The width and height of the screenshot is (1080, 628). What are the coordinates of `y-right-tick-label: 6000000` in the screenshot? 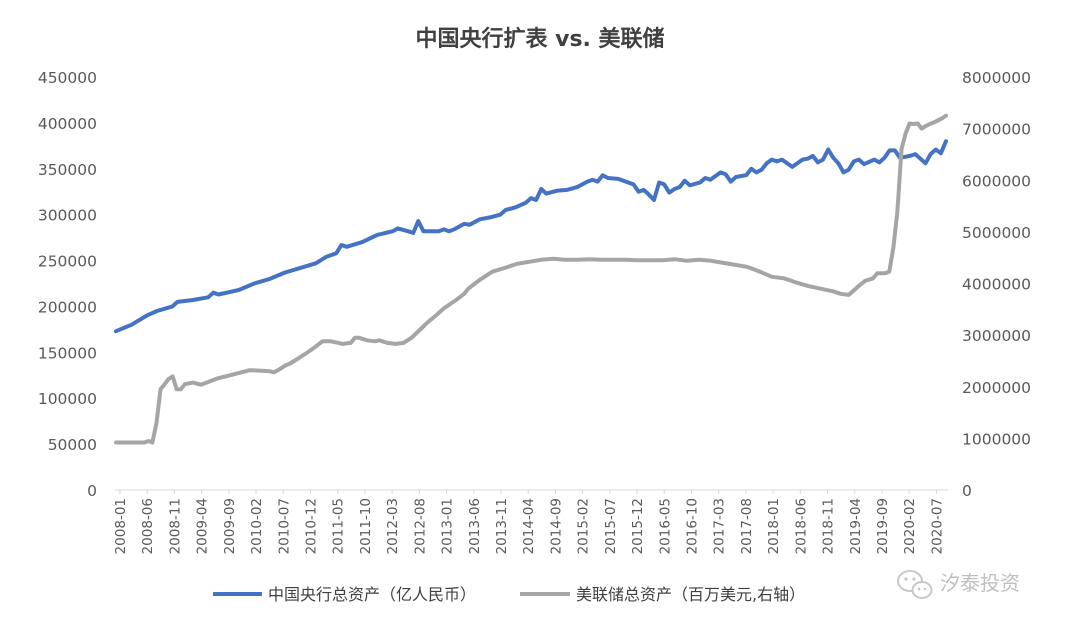 It's located at (996, 181).